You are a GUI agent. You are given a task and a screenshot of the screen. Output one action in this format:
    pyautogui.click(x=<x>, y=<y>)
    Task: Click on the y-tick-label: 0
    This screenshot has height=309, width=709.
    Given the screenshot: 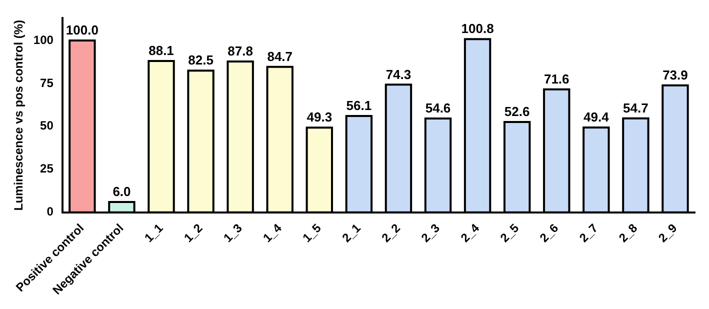 What is the action you would take?
    pyautogui.click(x=50, y=211)
    